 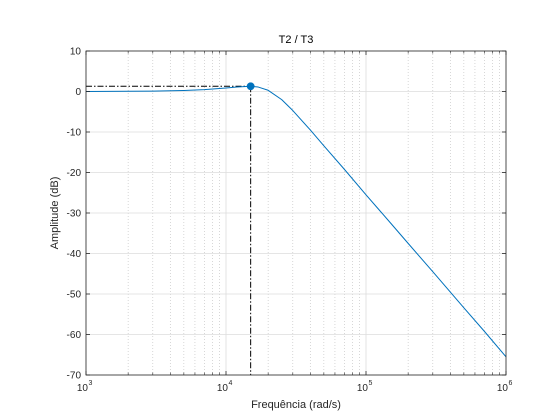 I want to click on x-tick-label-exponent: 6, so click(x=511, y=383).